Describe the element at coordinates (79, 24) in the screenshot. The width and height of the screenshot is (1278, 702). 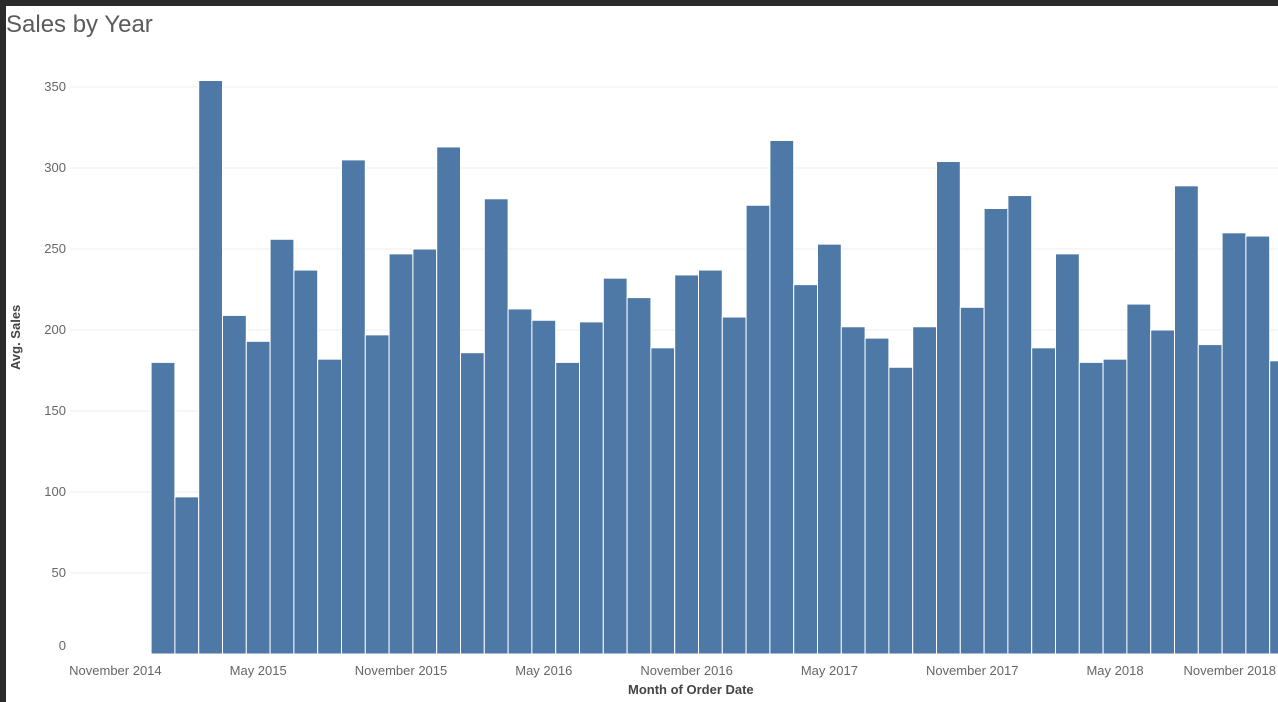
I see `chart-title: Sales by Year` at that location.